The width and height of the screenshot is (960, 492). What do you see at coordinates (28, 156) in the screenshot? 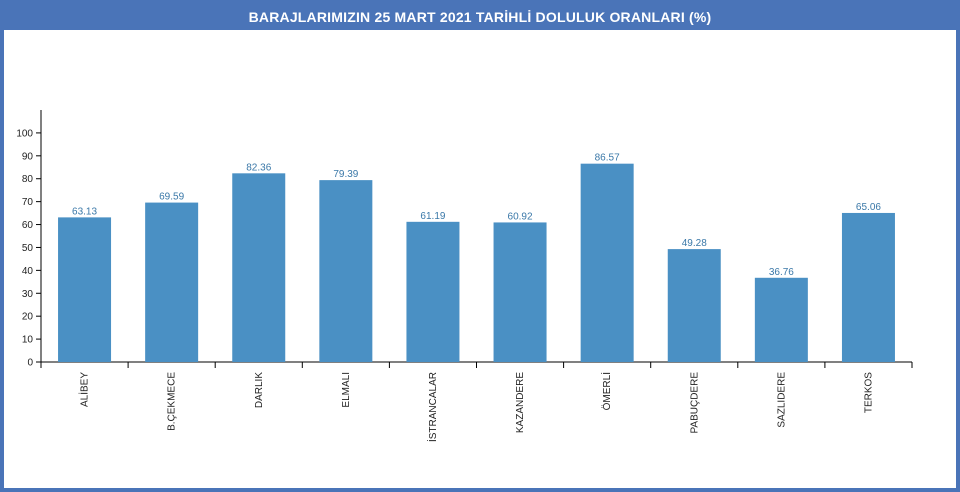
I see `y-tick-label: 90` at bounding box center [28, 156].